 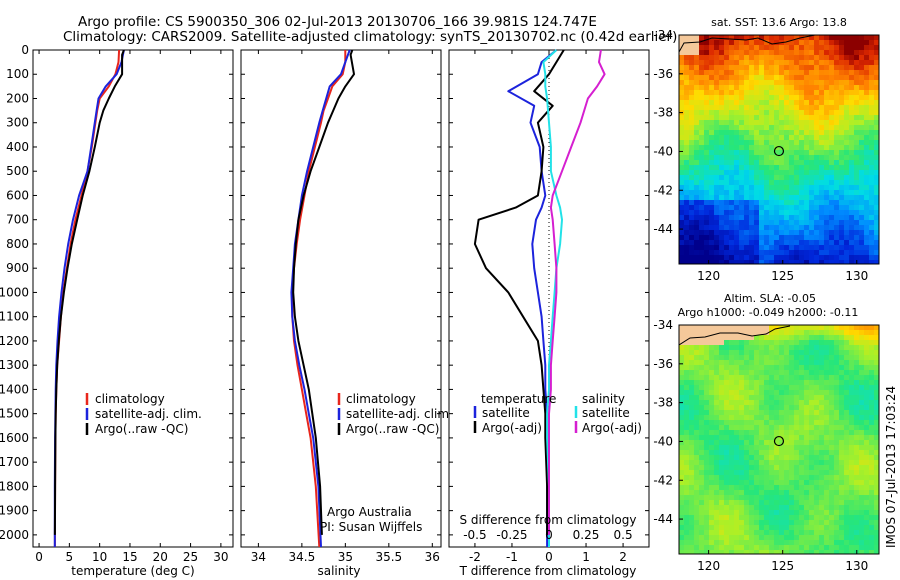 I want to click on series-argo-raw-qc-, so click(x=323, y=292).